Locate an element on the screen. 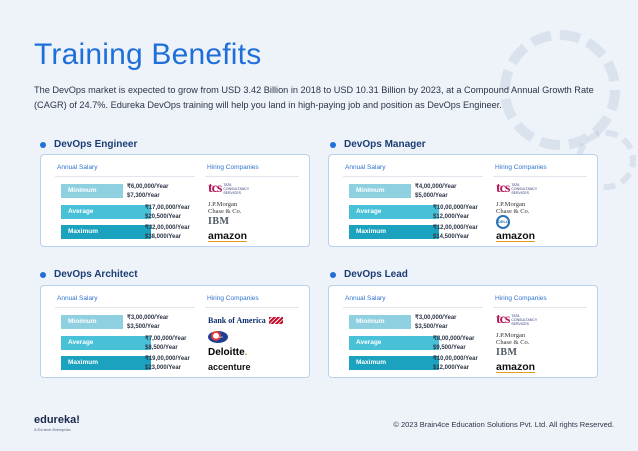 The image size is (638, 451). flag-icon is located at coordinates (275, 320).